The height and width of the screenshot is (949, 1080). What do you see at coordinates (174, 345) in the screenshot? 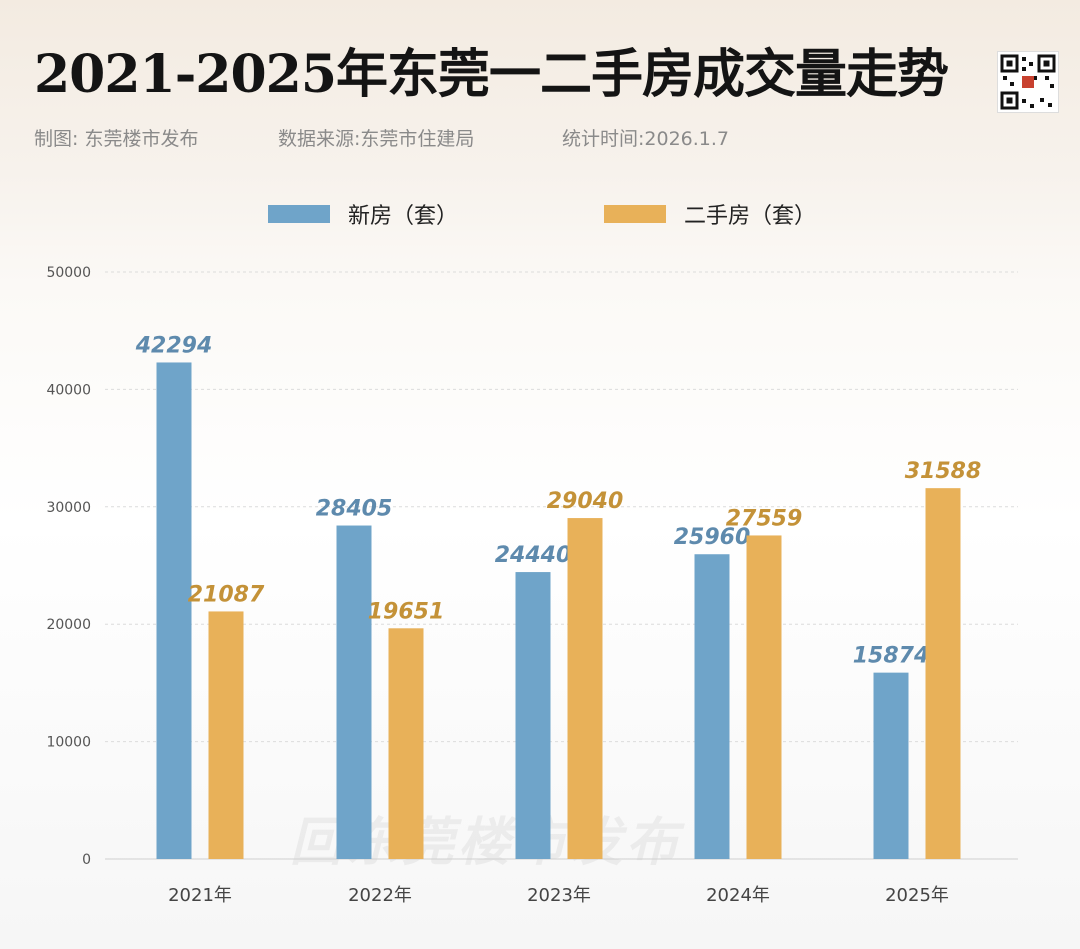
I see `data-label-new: 42294` at bounding box center [174, 345].